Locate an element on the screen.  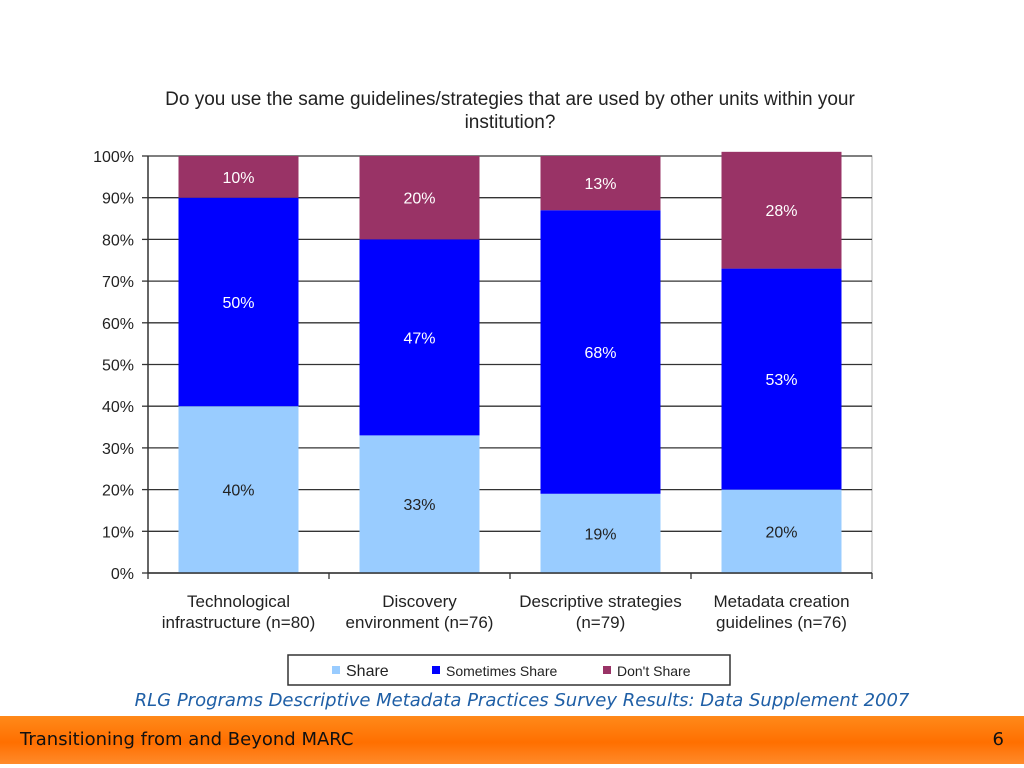
data-label: 13% is located at coordinates (600, 184).